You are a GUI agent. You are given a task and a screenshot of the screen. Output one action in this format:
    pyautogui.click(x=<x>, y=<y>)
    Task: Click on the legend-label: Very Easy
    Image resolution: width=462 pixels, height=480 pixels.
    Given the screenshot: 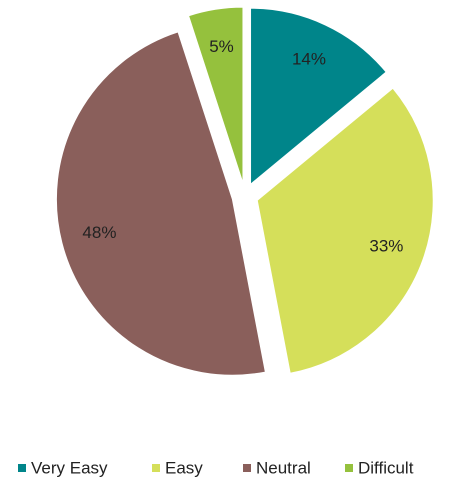 What is the action you would take?
    pyautogui.click(x=69, y=467)
    